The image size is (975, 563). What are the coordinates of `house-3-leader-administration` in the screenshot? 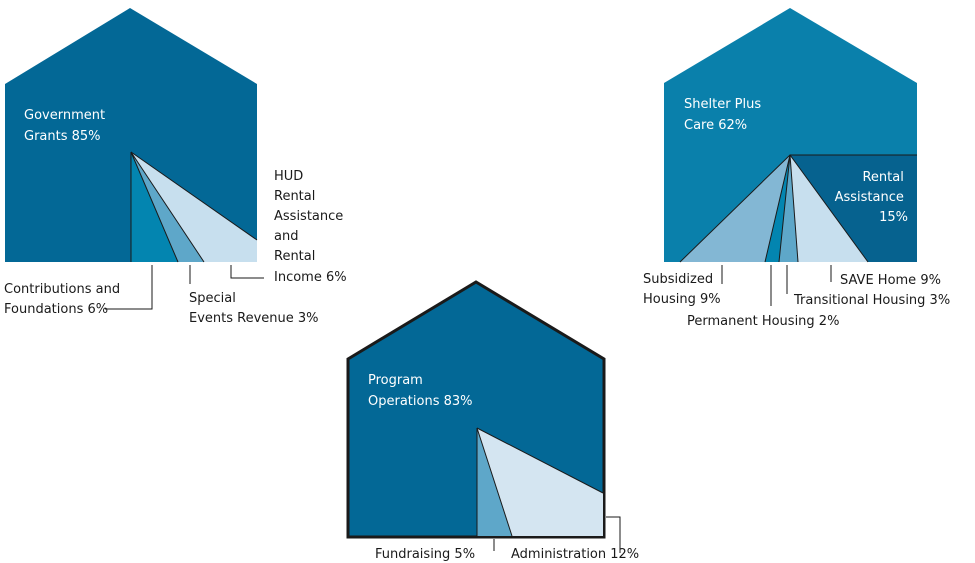 It's located at (613, 534).